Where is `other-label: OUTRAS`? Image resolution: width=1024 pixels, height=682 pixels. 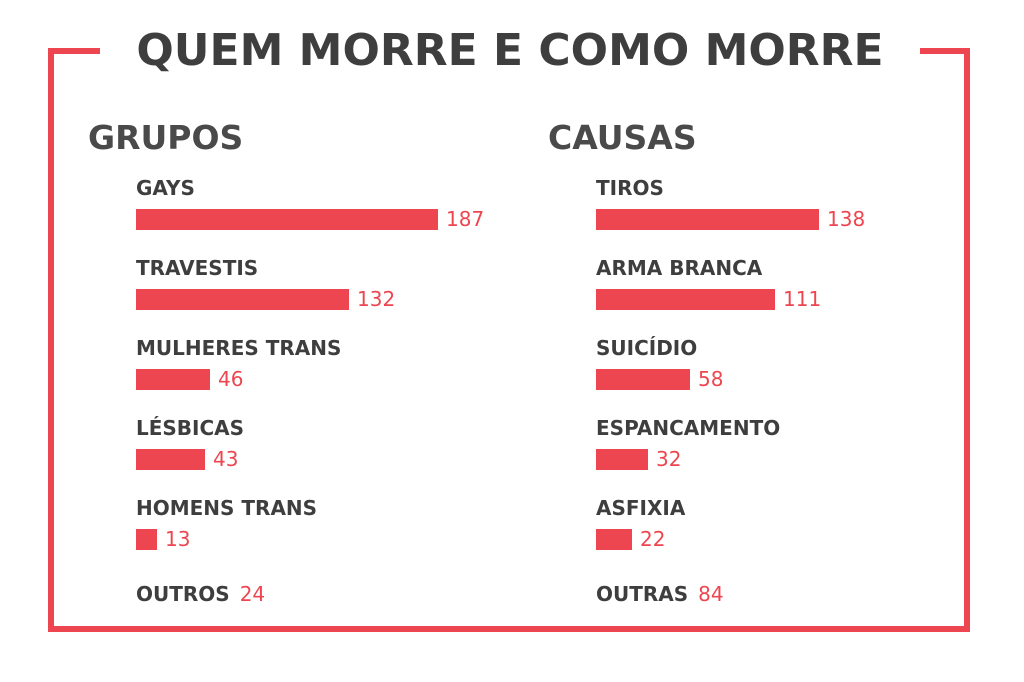 other-label: OUTRAS is located at coordinates (642, 594).